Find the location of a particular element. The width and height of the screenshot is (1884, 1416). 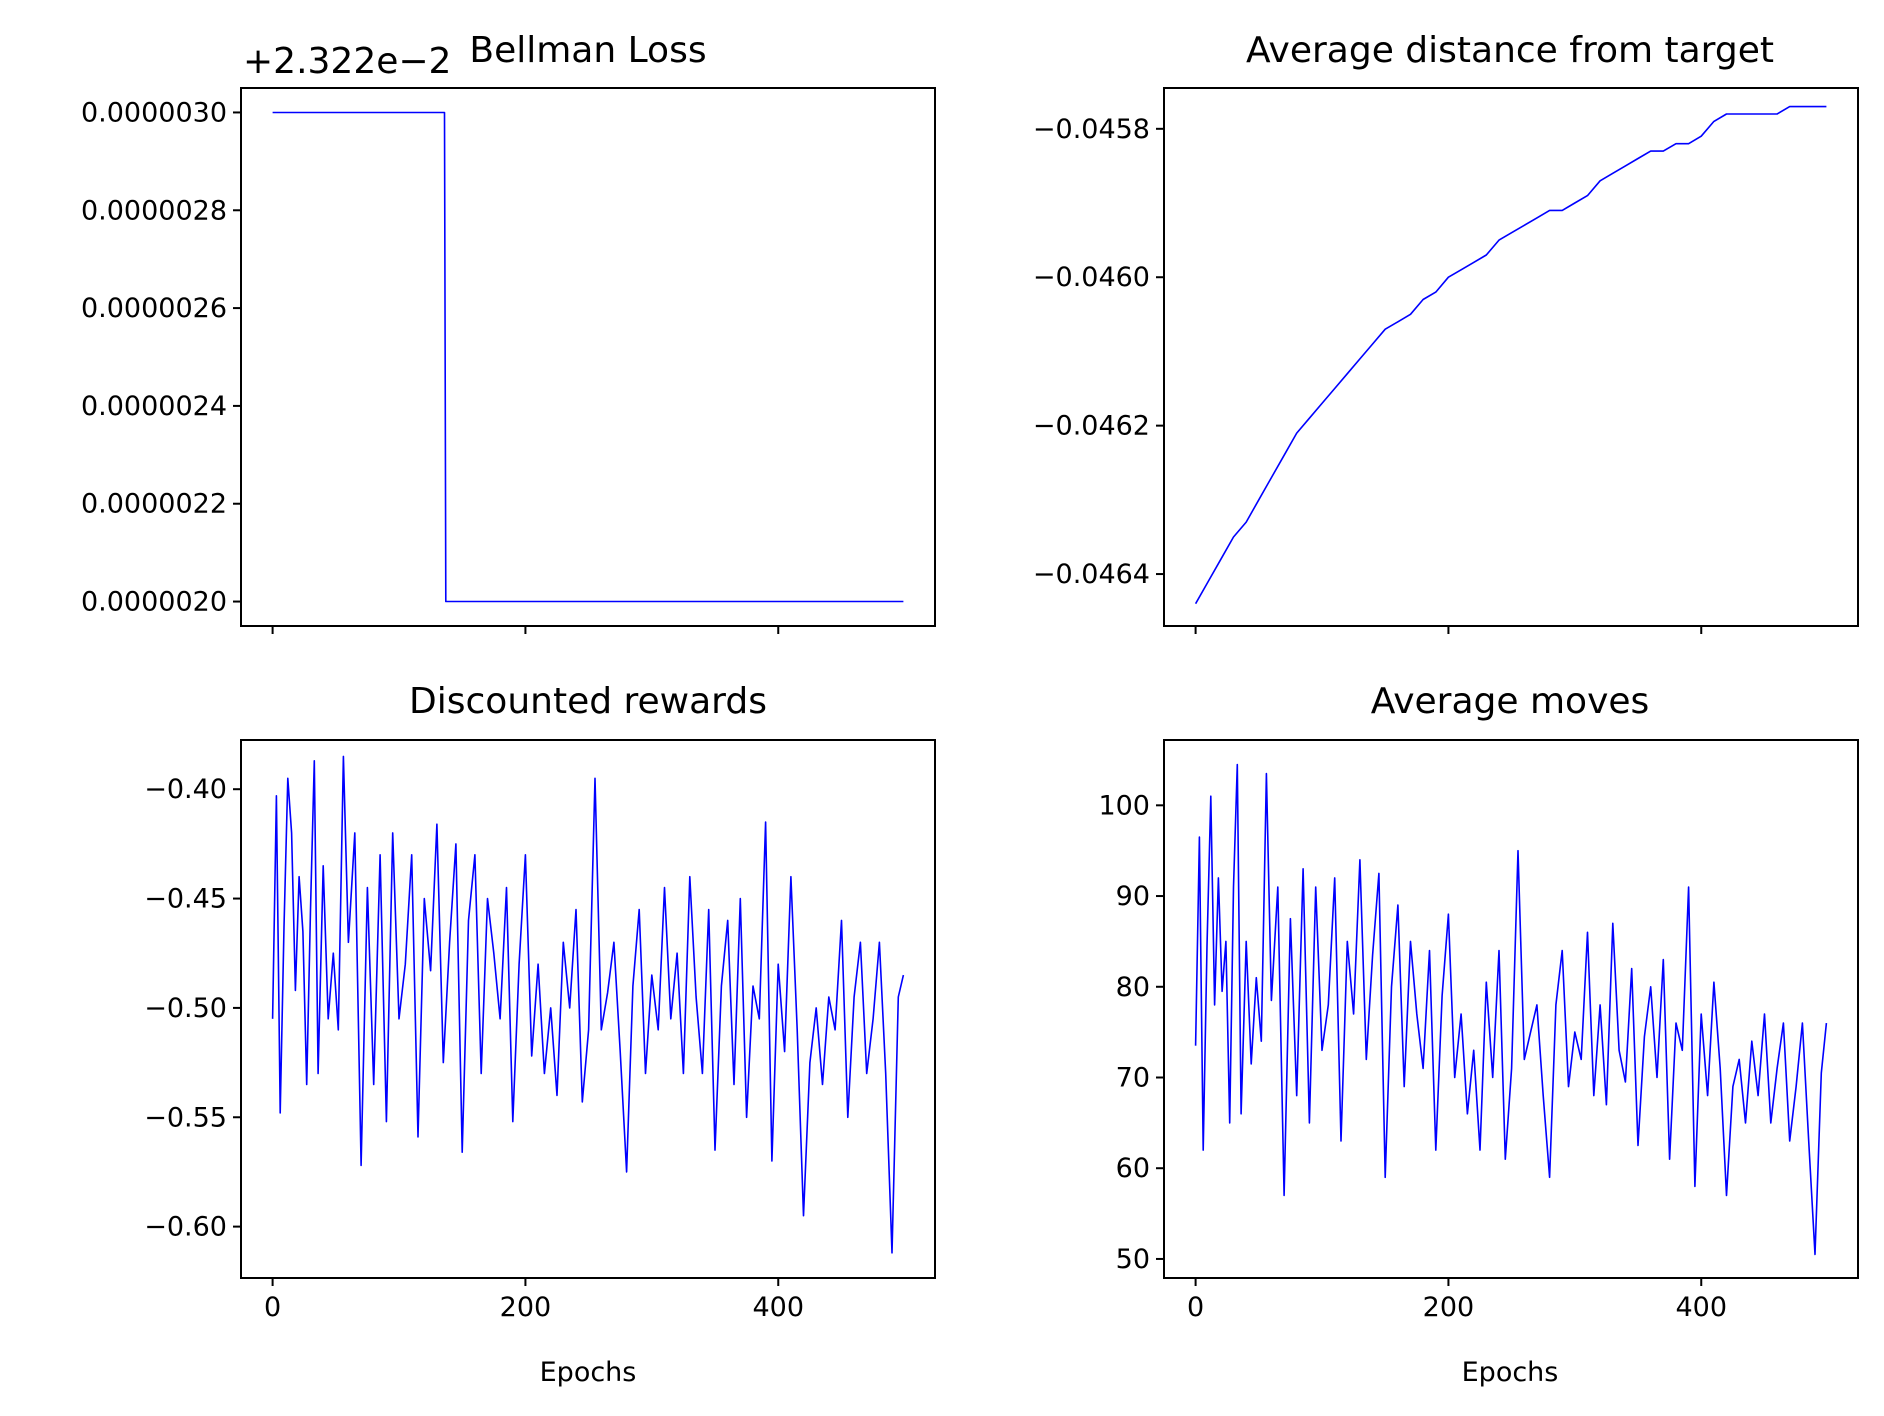

axis-ticks: −0.0464 −0.0462 −0.0460 −0.0458 is located at coordinates (1368, 374).